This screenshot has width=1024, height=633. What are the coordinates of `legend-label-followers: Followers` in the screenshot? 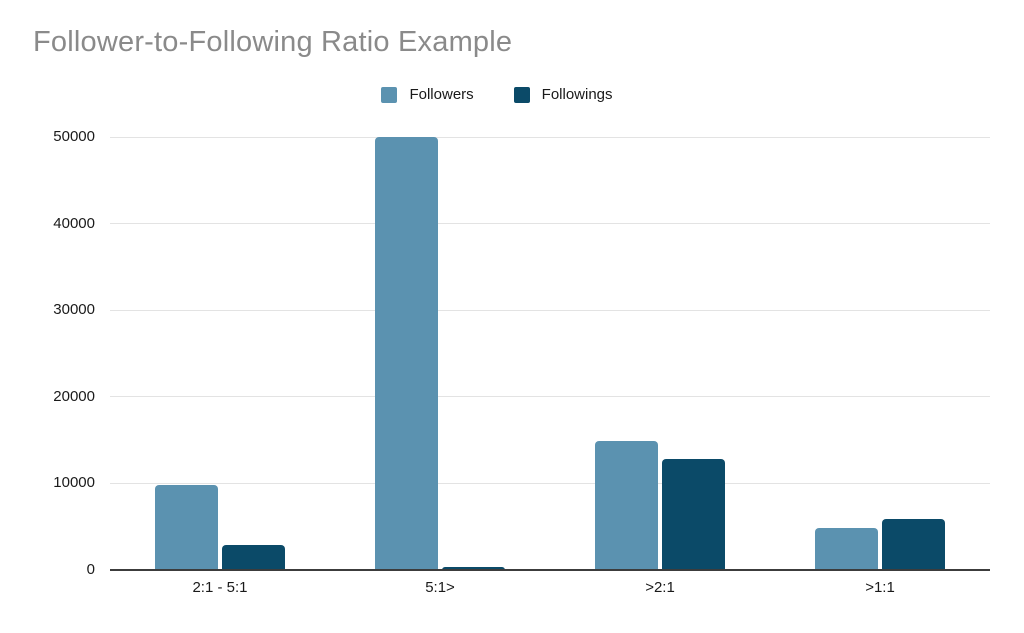 It's located at (441, 94).